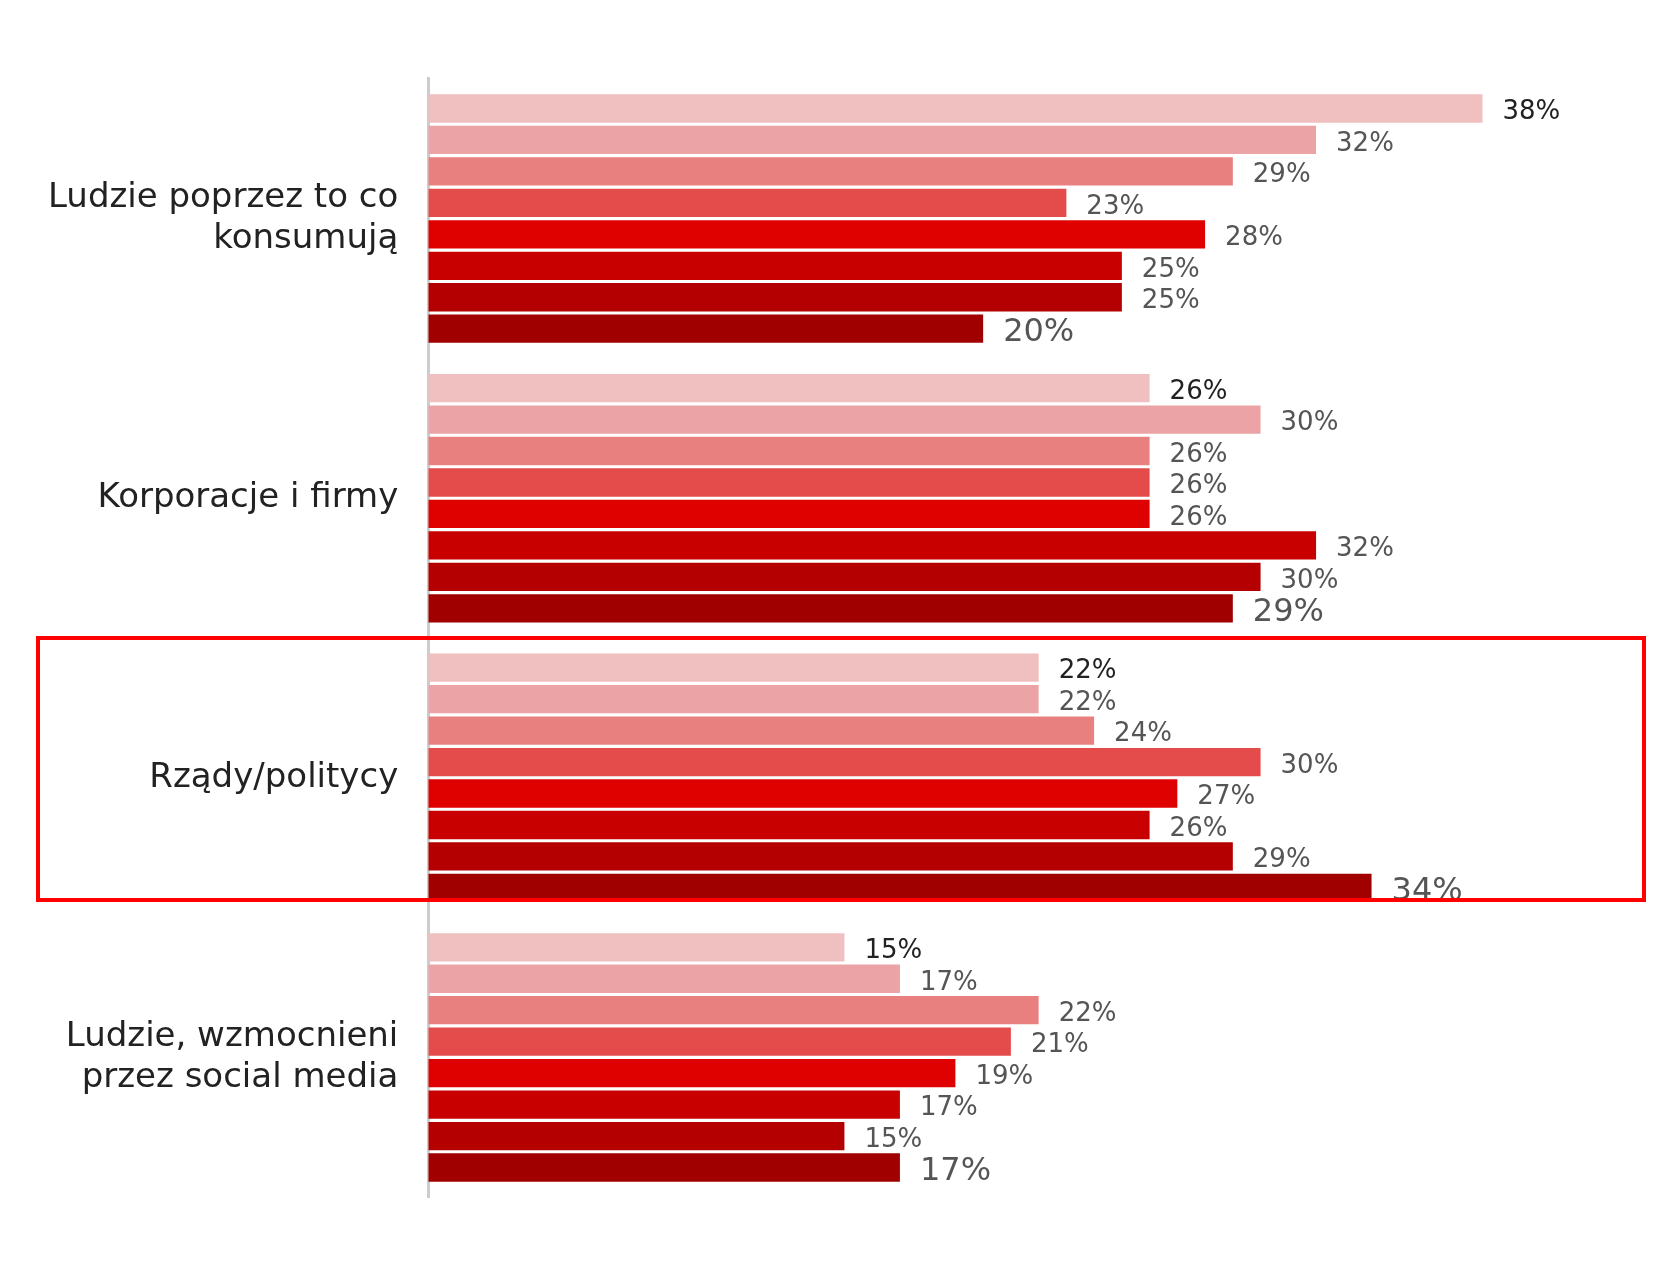 This screenshot has width=1664, height=1288. What do you see at coordinates (1226, 795) in the screenshot?
I see `data-label: 27%` at bounding box center [1226, 795].